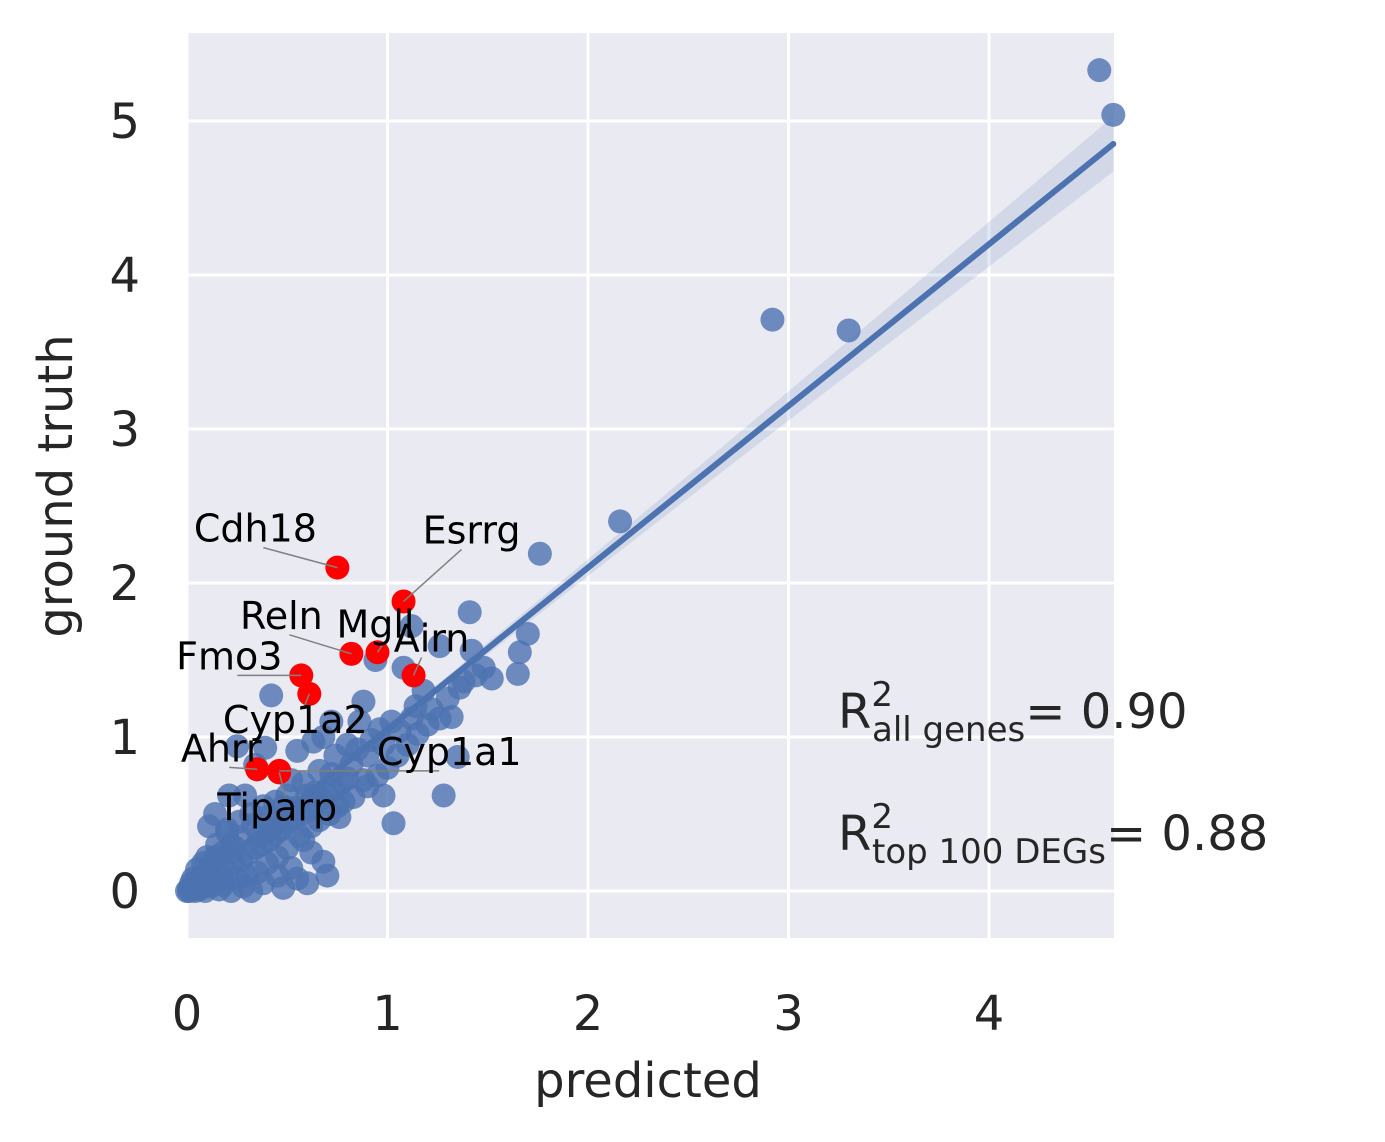 This screenshot has height=1142, width=1385. Describe the element at coordinates (124, 122) in the screenshot. I see `y-tick-label: 5` at that location.